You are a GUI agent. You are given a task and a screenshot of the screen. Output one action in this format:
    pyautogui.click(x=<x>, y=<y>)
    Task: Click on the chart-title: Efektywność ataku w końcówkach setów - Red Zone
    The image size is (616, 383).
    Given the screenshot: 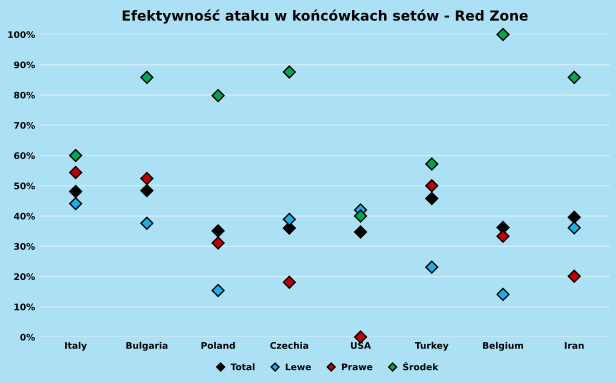 What is the action you would take?
    pyautogui.click(x=325, y=16)
    